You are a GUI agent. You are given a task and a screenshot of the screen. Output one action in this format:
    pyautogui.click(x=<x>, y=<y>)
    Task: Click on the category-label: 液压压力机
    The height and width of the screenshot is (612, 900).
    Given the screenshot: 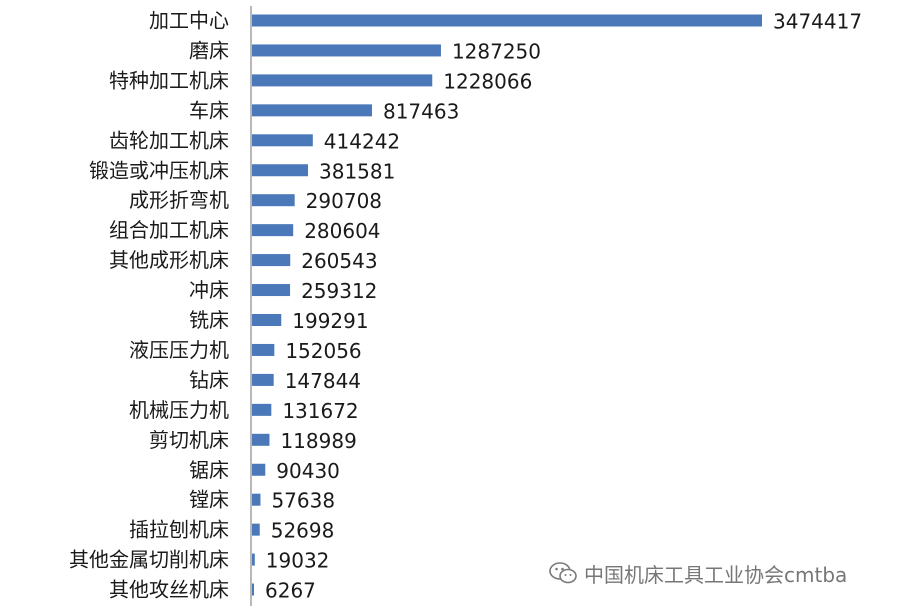 What is the action you would take?
    pyautogui.click(x=179, y=350)
    